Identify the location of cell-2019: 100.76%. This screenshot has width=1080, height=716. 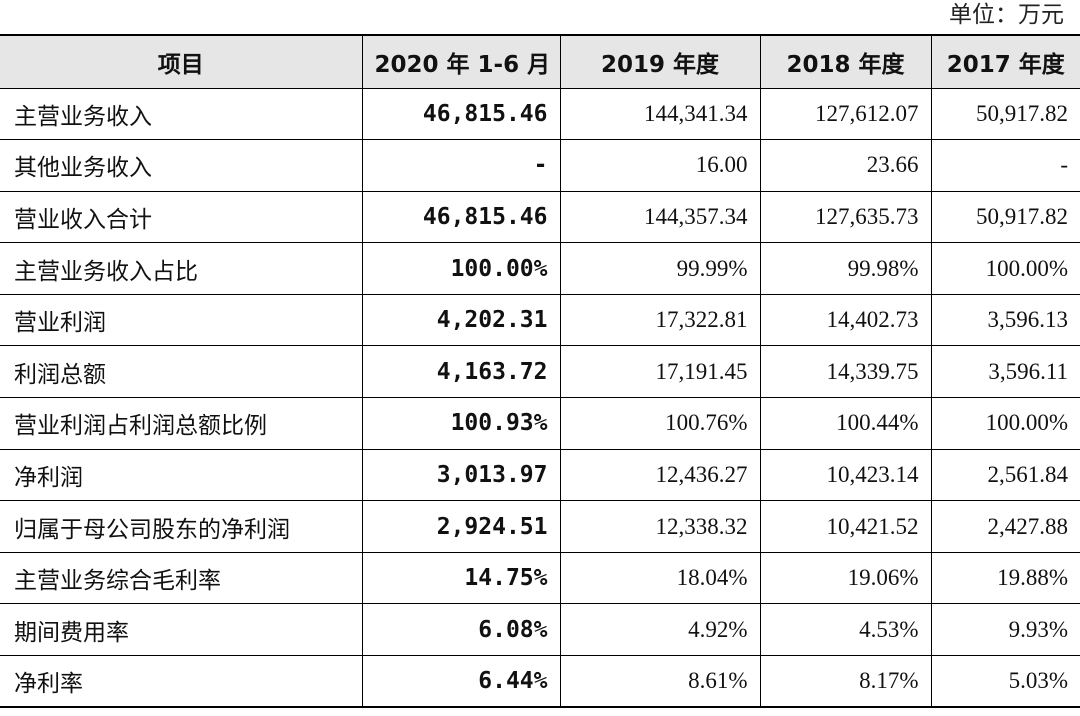
(660, 423).